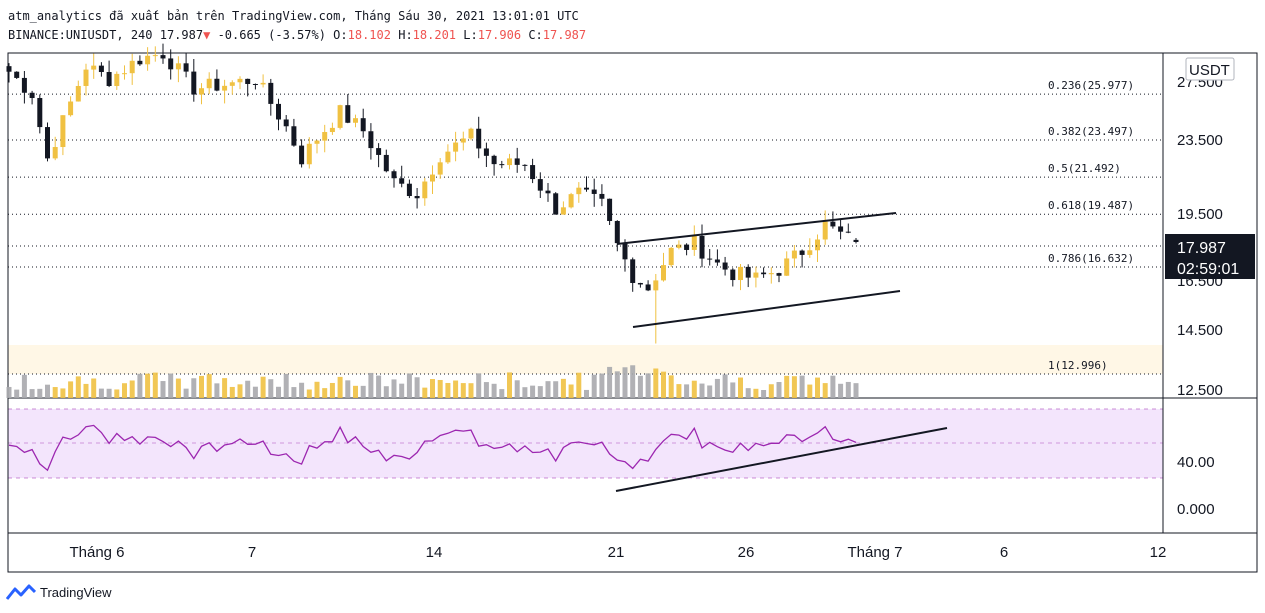 This screenshot has width=1265, height=613. Describe the element at coordinates (756, 228) in the screenshot. I see `channel-upper-trendline` at that location.